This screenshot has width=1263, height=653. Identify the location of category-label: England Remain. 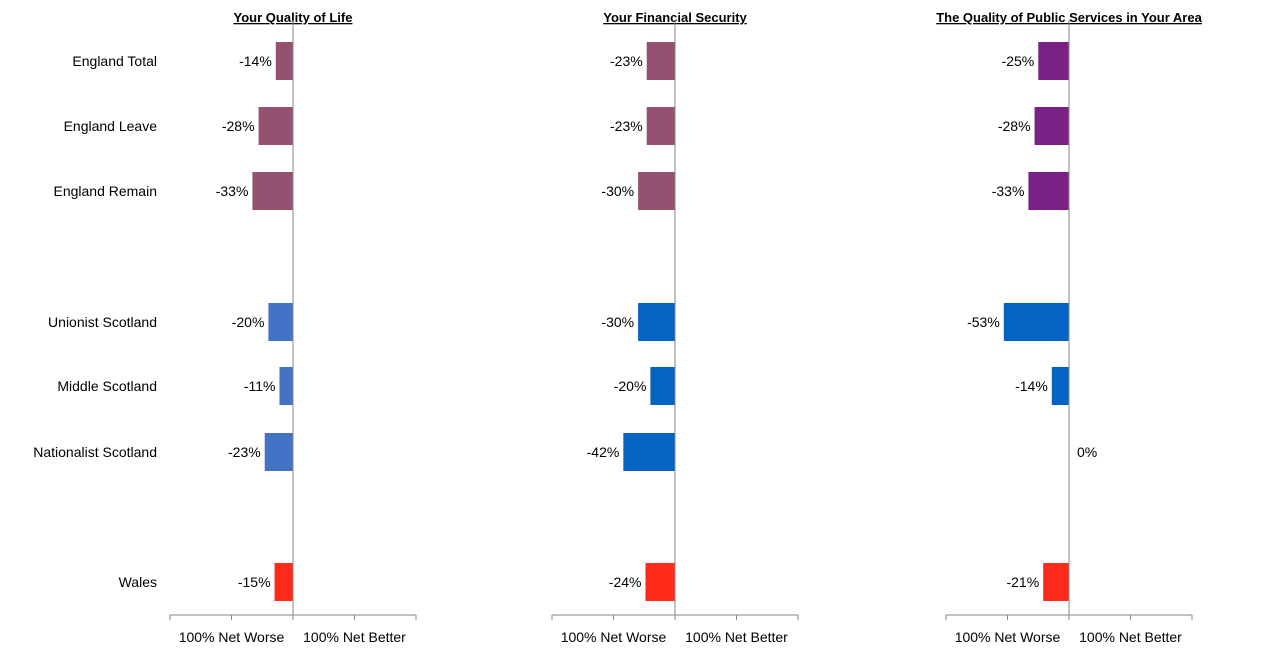
(105, 191).